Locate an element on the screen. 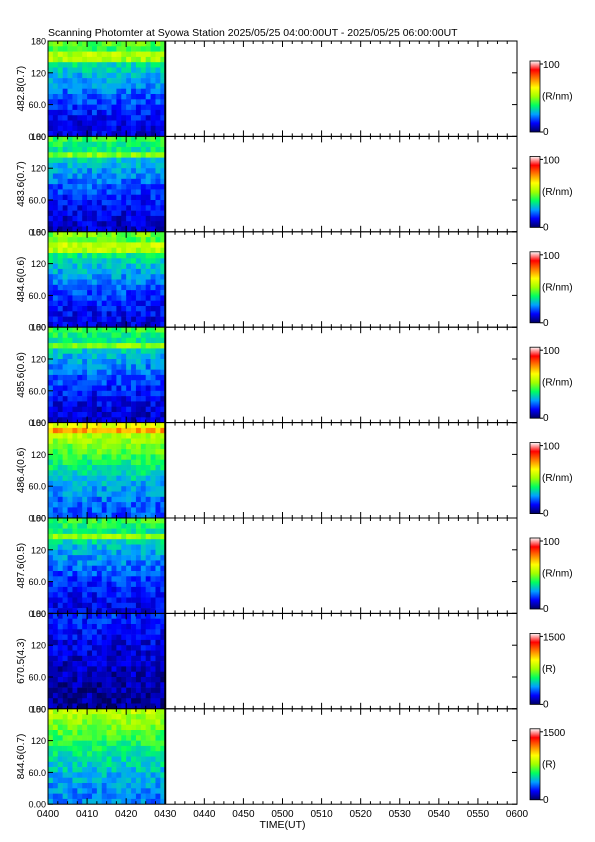 Image resolution: width=595 pixels, height=842 pixels. colorbar-min: 0 is located at coordinates (546, 227).